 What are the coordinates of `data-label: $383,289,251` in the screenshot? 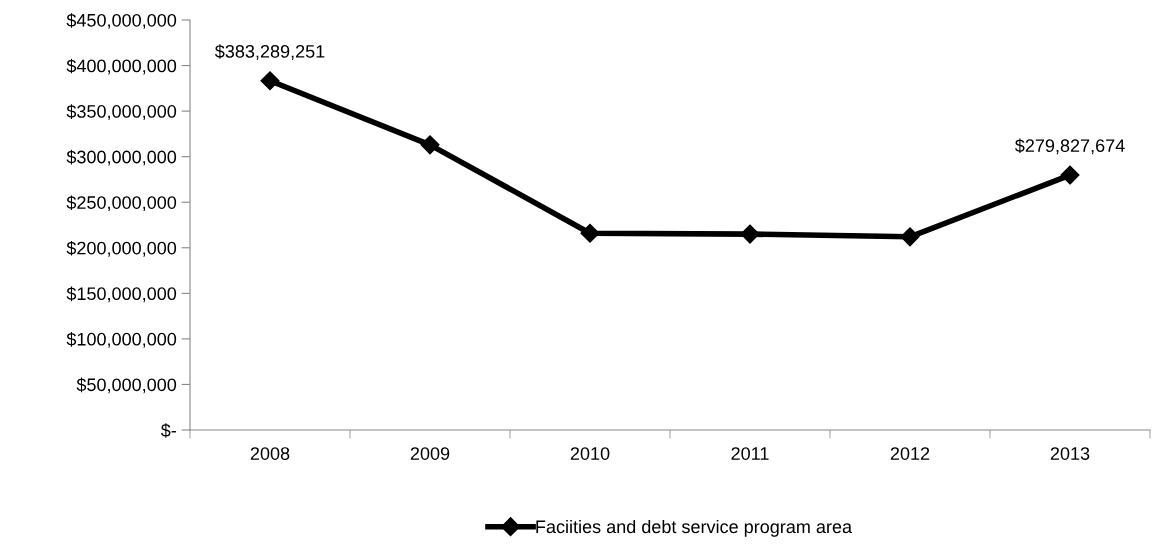 It's located at (269, 52).